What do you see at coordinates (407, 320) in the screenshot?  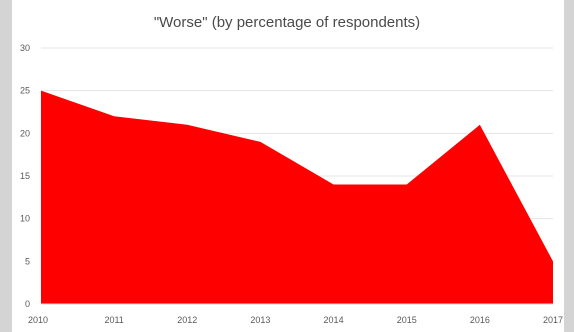 I see `x-tick-label: 2015` at bounding box center [407, 320].